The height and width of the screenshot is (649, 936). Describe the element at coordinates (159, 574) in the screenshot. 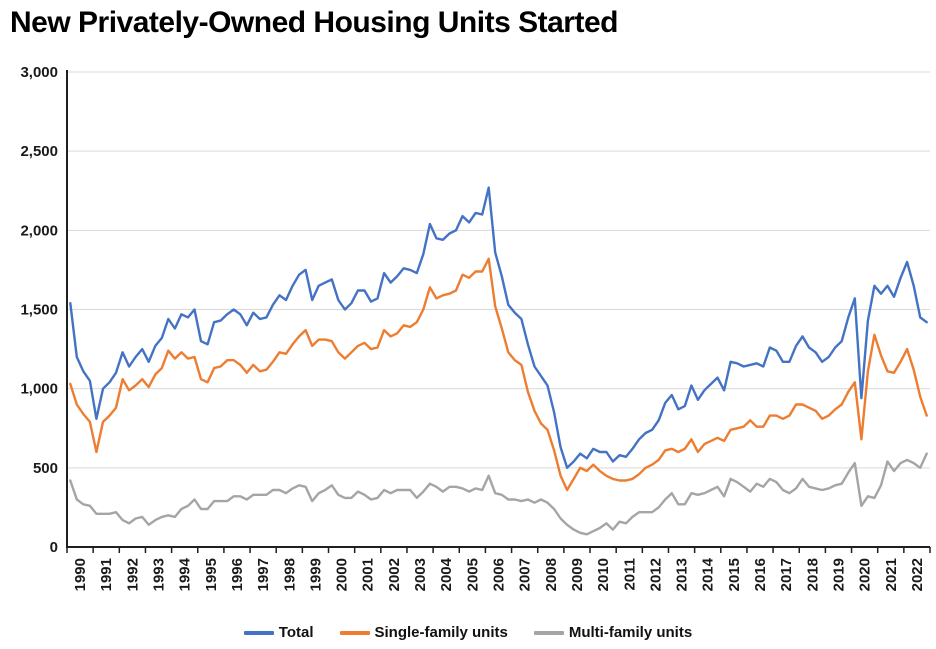

I see `x-axis-tick-label: 1993` at that location.